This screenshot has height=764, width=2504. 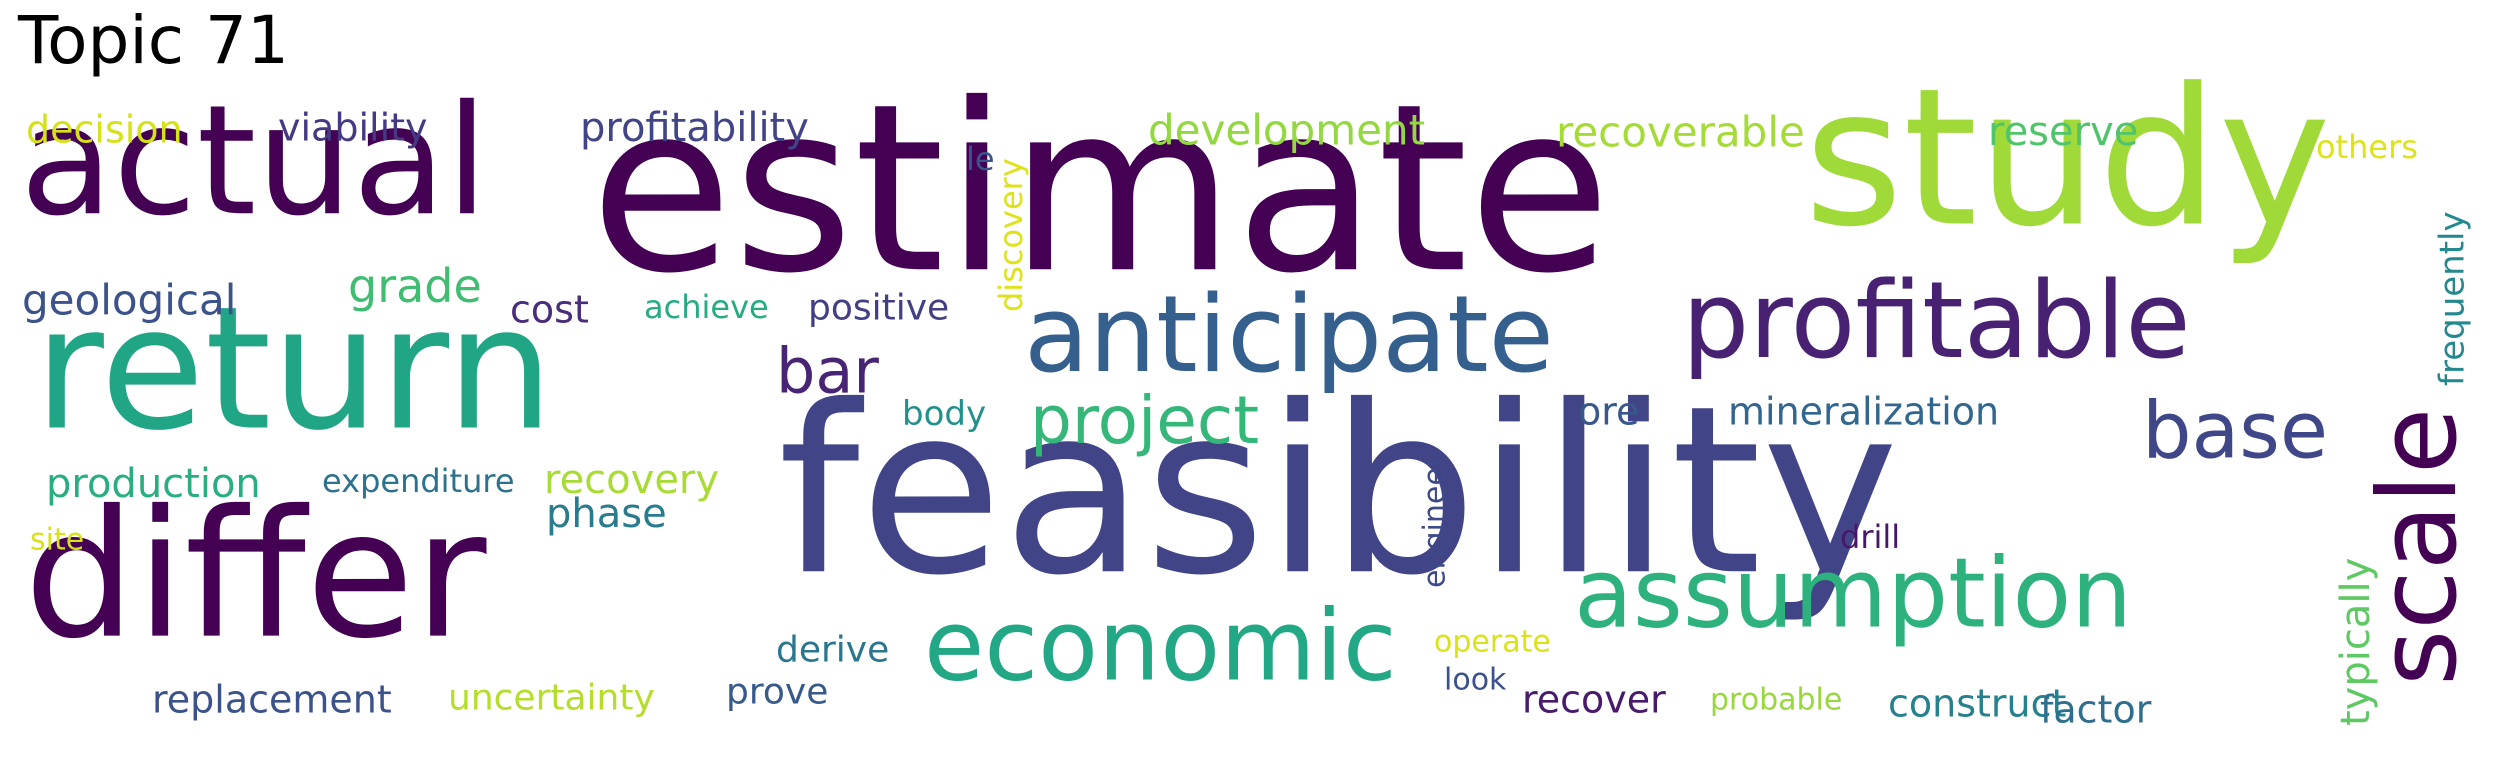 What do you see at coordinates (1100, 189) in the screenshot?
I see `cloud-word-estimate: estimate` at bounding box center [1100, 189].